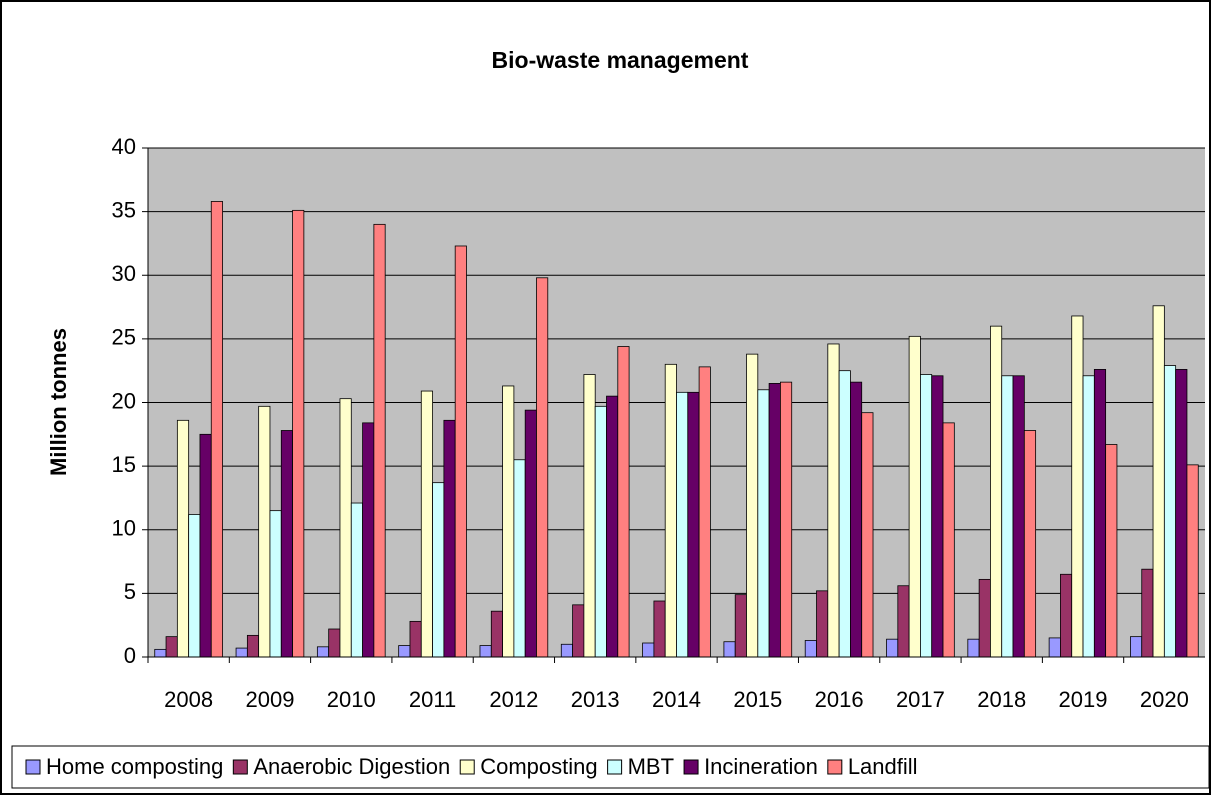  What do you see at coordinates (920, 699) in the screenshot?
I see `x-tick-label: 2017` at bounding box center [920, 699].